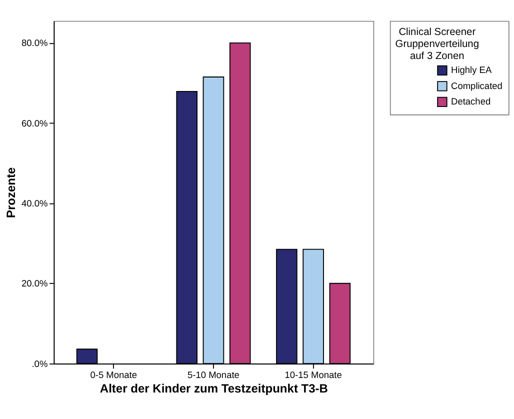  I want to click on y-tick-label: .0%, so click(40, 363).